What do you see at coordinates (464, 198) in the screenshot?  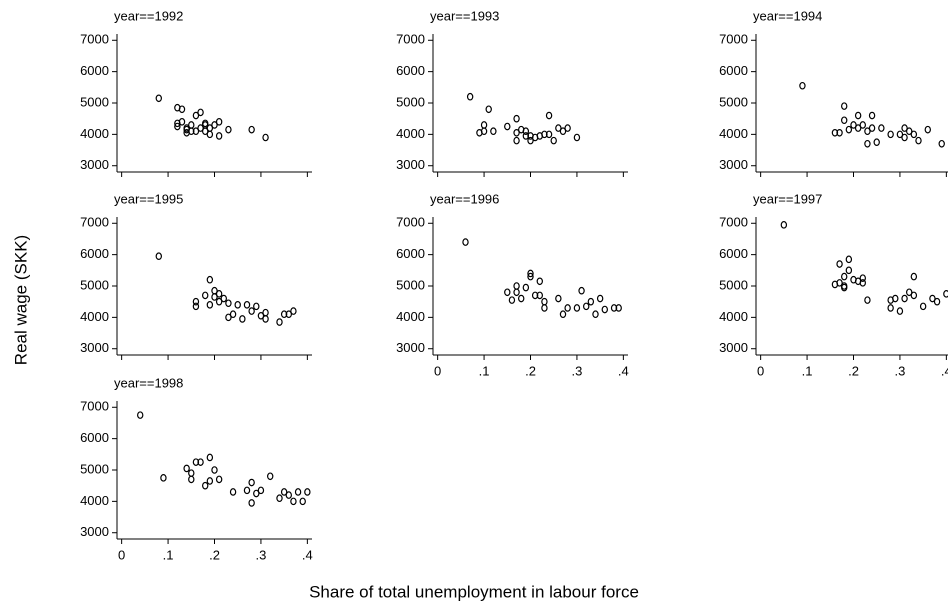 I see `panel-title: year==1996` at bounding box center [464, 198].